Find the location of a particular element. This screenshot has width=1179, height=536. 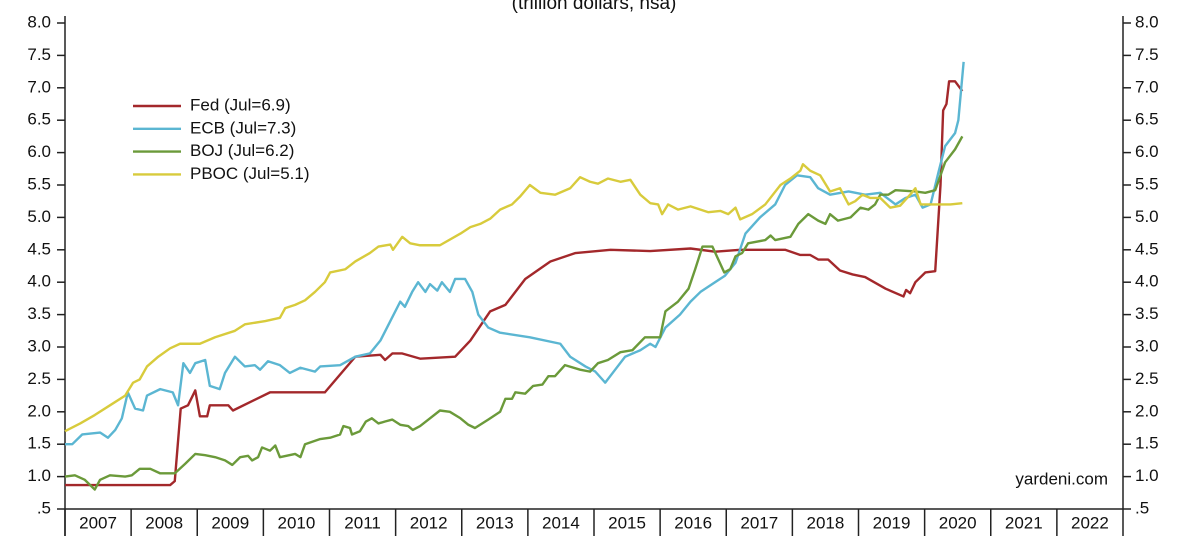

y-tick-label: 4.0 is located at coordinates (39, 281).